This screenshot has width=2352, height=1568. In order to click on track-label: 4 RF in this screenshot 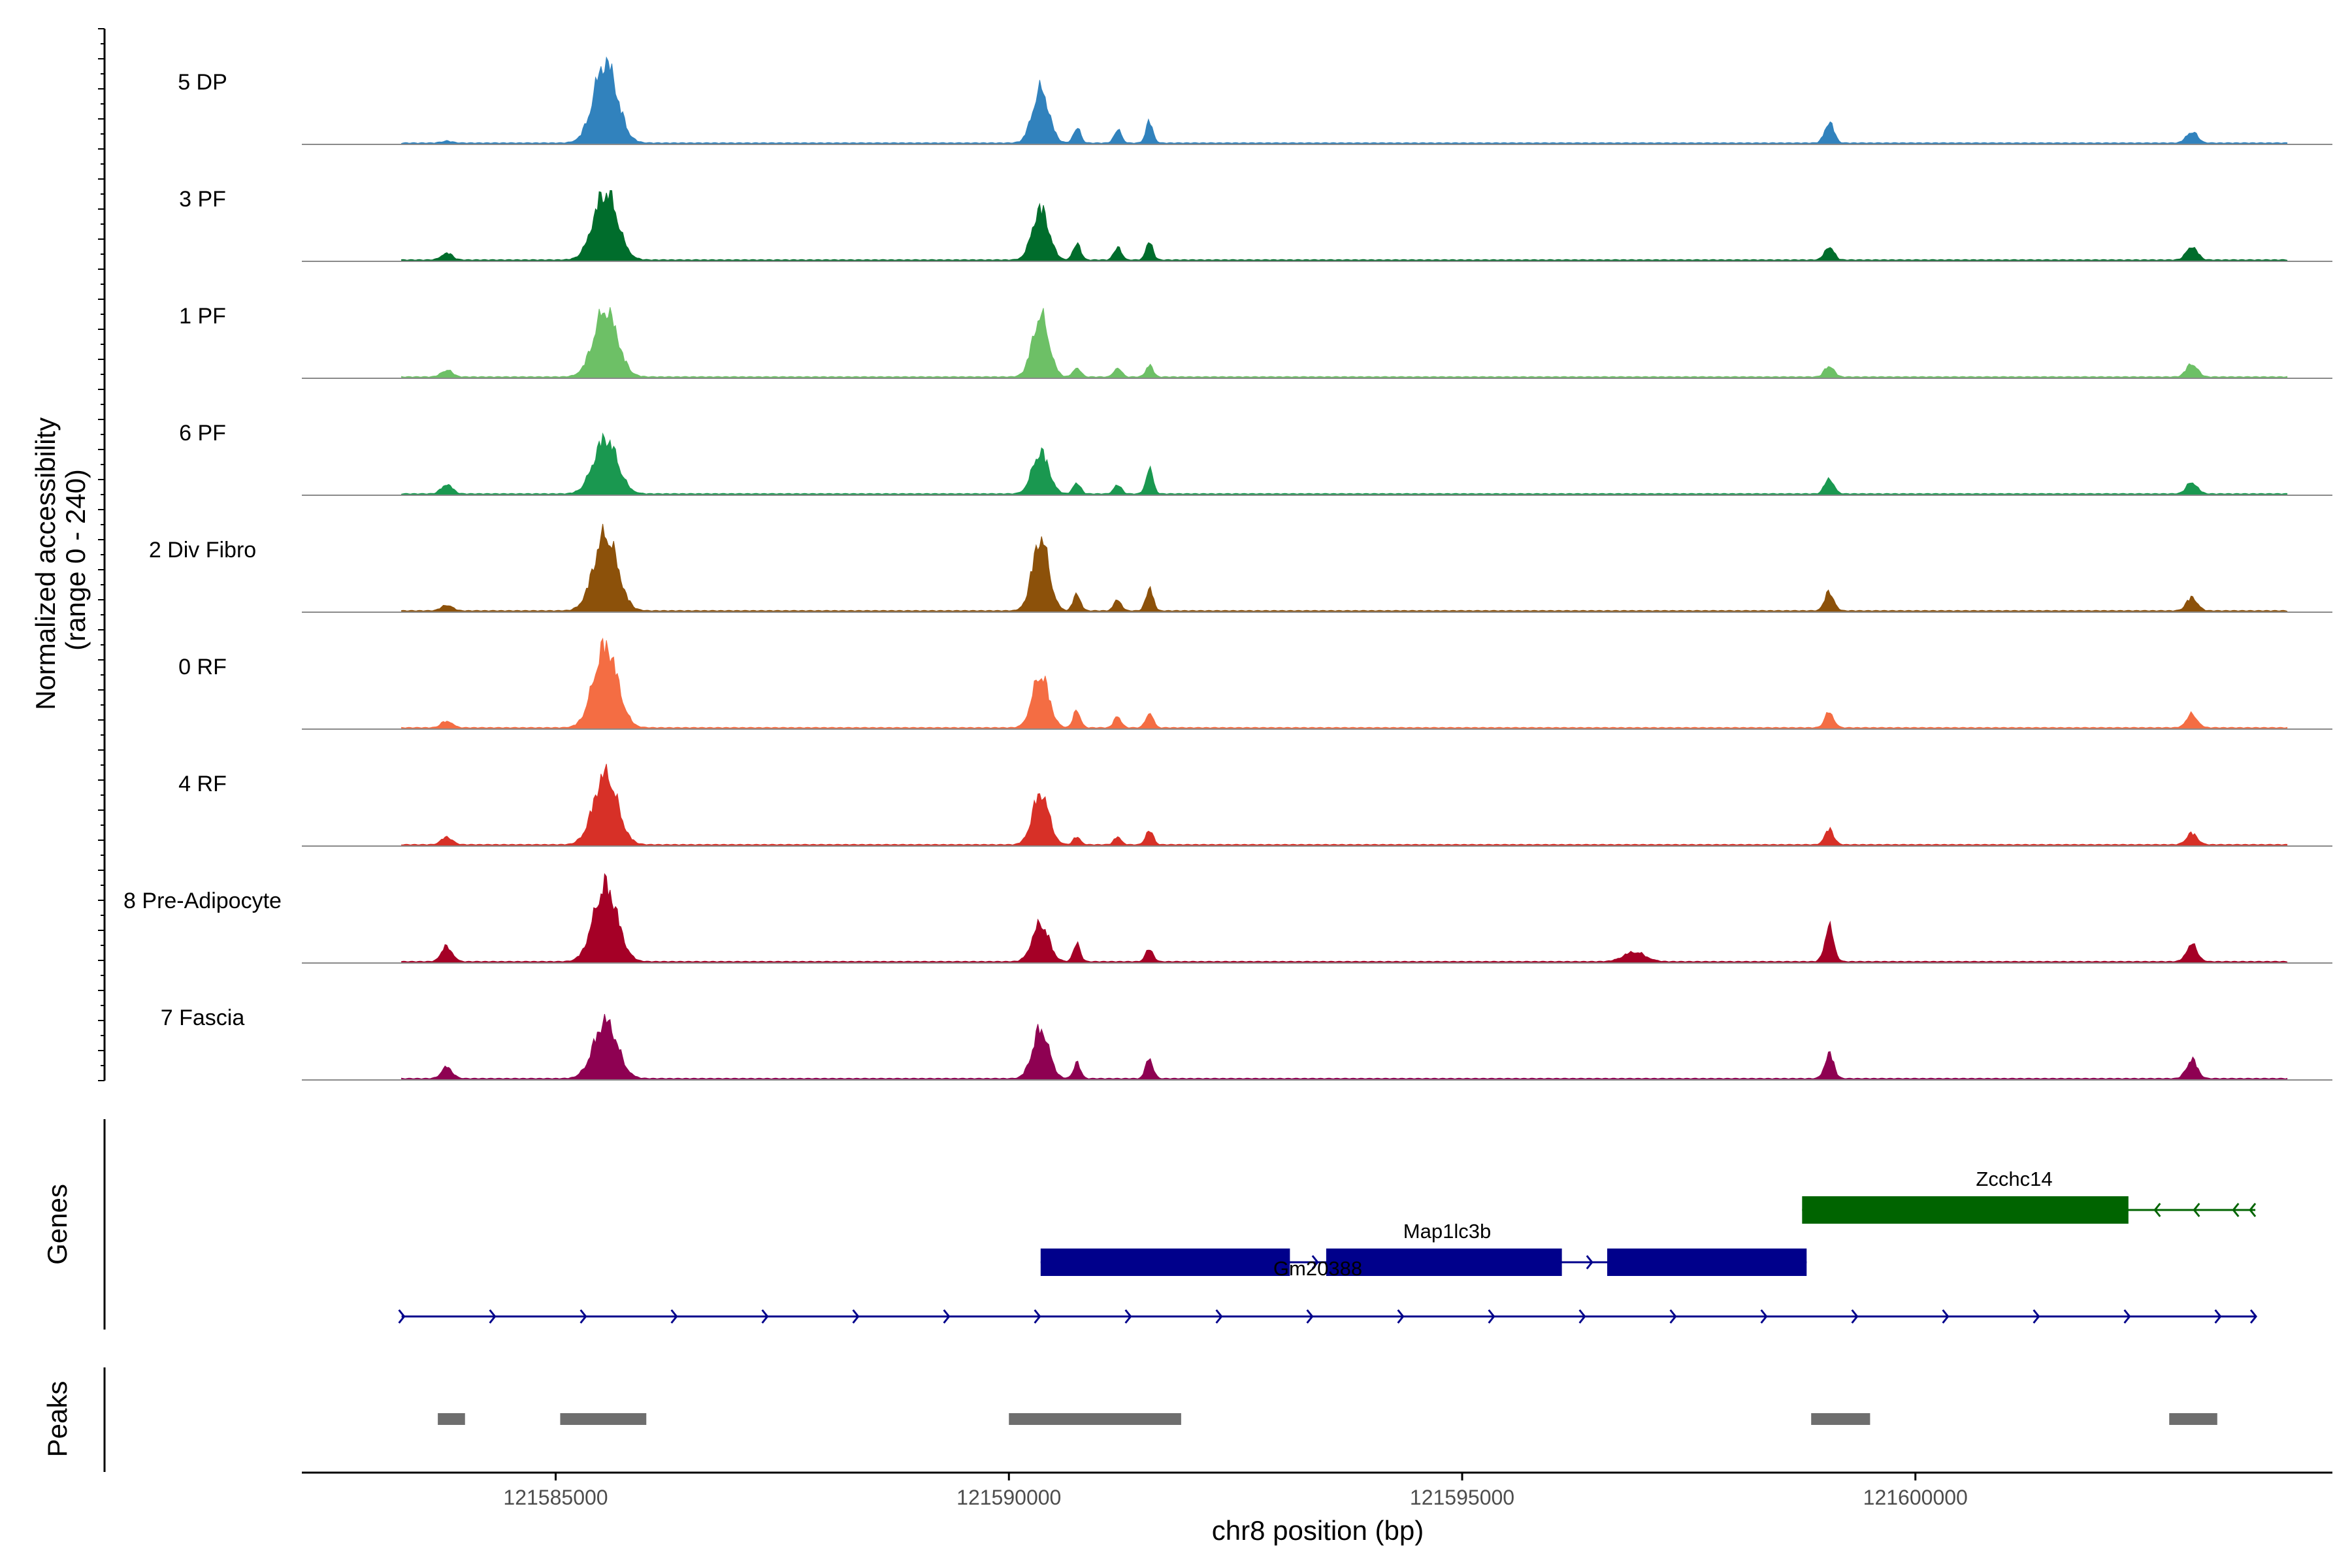, I will do `click(202, 784)`.